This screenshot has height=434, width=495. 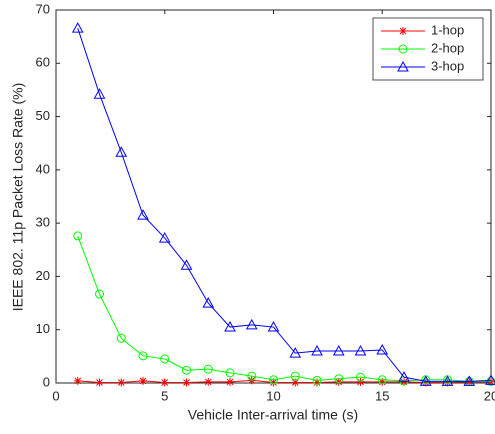 What do you see at coordinates (273, 415) in the screenshot?
I see `x-axis-label: Vehicle Inter-arrival time (s)` at bounding box center [273, 415].